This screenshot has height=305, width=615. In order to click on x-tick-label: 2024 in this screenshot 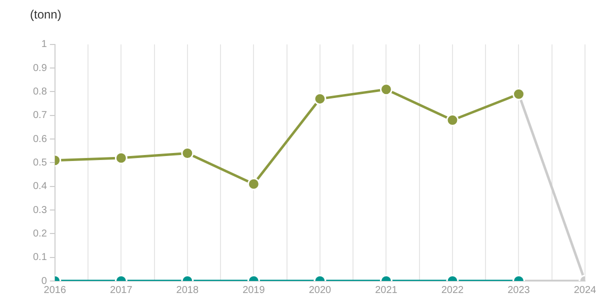, I will do `click(585, 290)`.